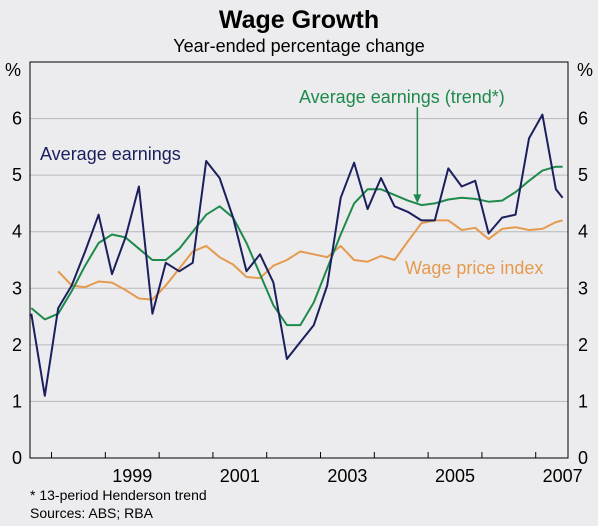  Describe the element at coordinates (299, 20) in the screenshot. I see `chart-title: Wage Growth` at that location.